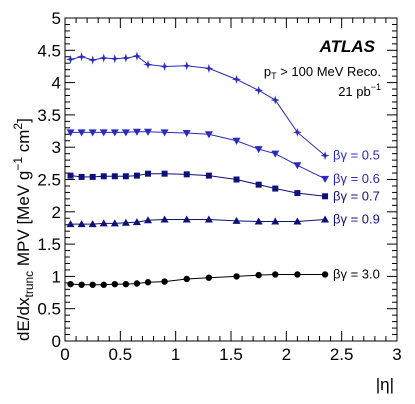 This screenshot has width=415, height=404. What do you see at coordinates (29, 284) in the screenshot?
I see `y-label-sub: trunc` at bounding box center [29, 284].